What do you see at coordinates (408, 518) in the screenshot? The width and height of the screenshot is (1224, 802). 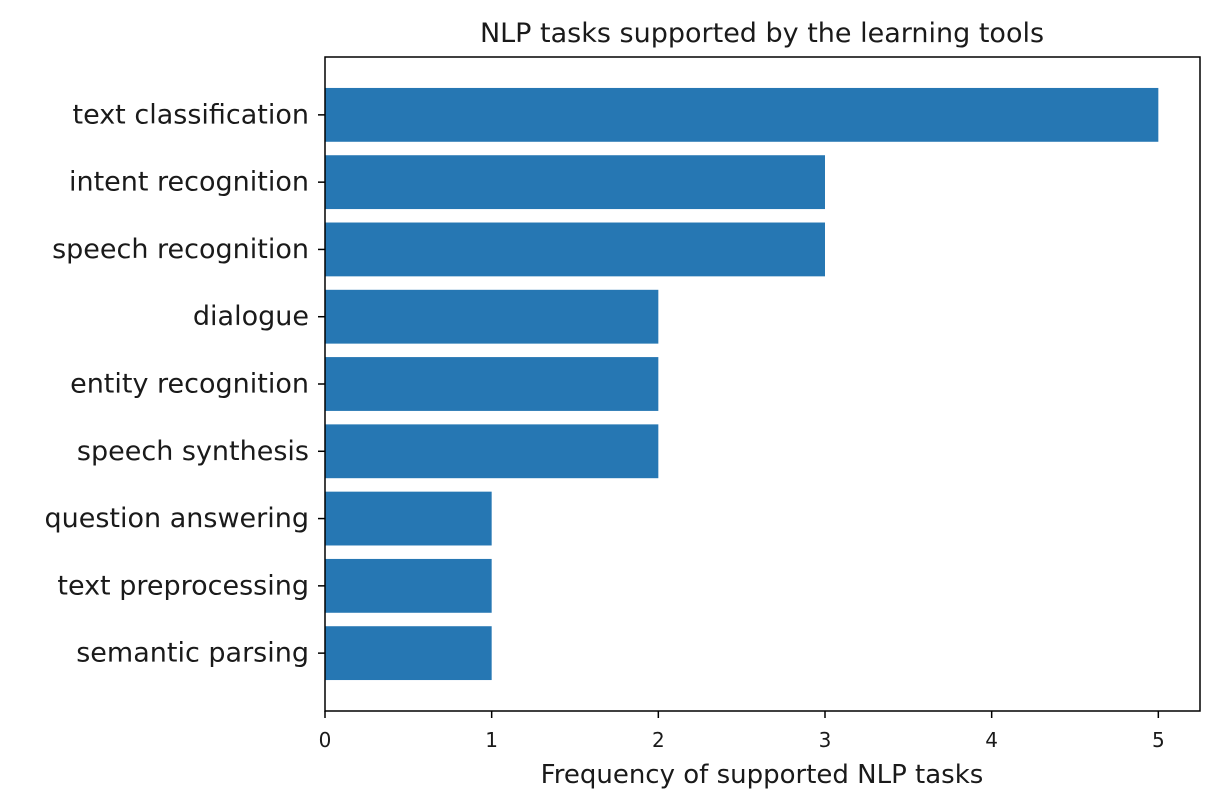 I see `bar-question-answering` at bounding box center [408, 518].